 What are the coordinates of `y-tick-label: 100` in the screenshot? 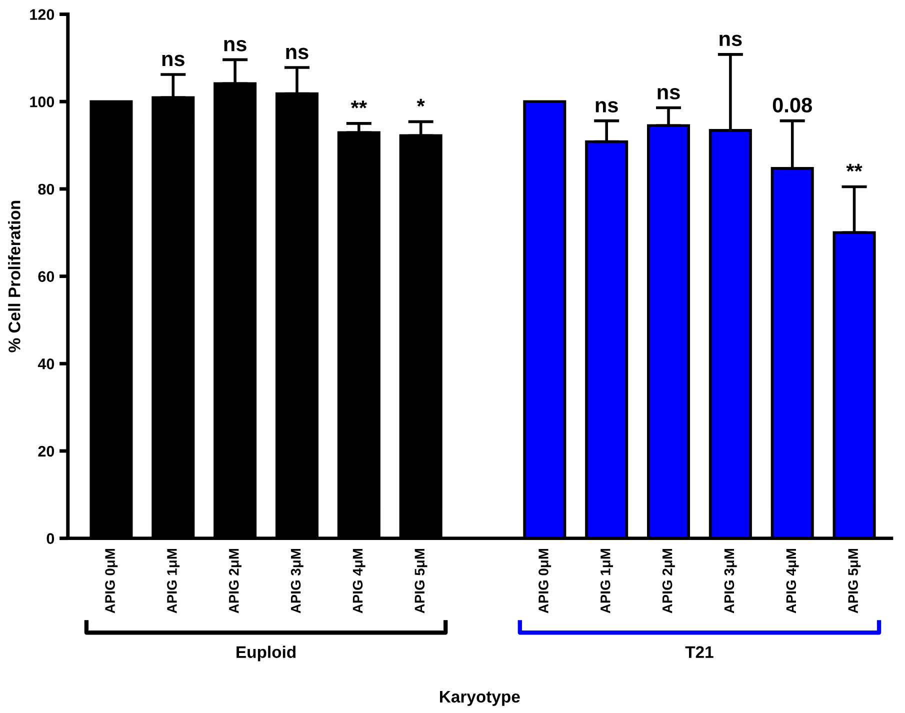 It's located at (42, 102).